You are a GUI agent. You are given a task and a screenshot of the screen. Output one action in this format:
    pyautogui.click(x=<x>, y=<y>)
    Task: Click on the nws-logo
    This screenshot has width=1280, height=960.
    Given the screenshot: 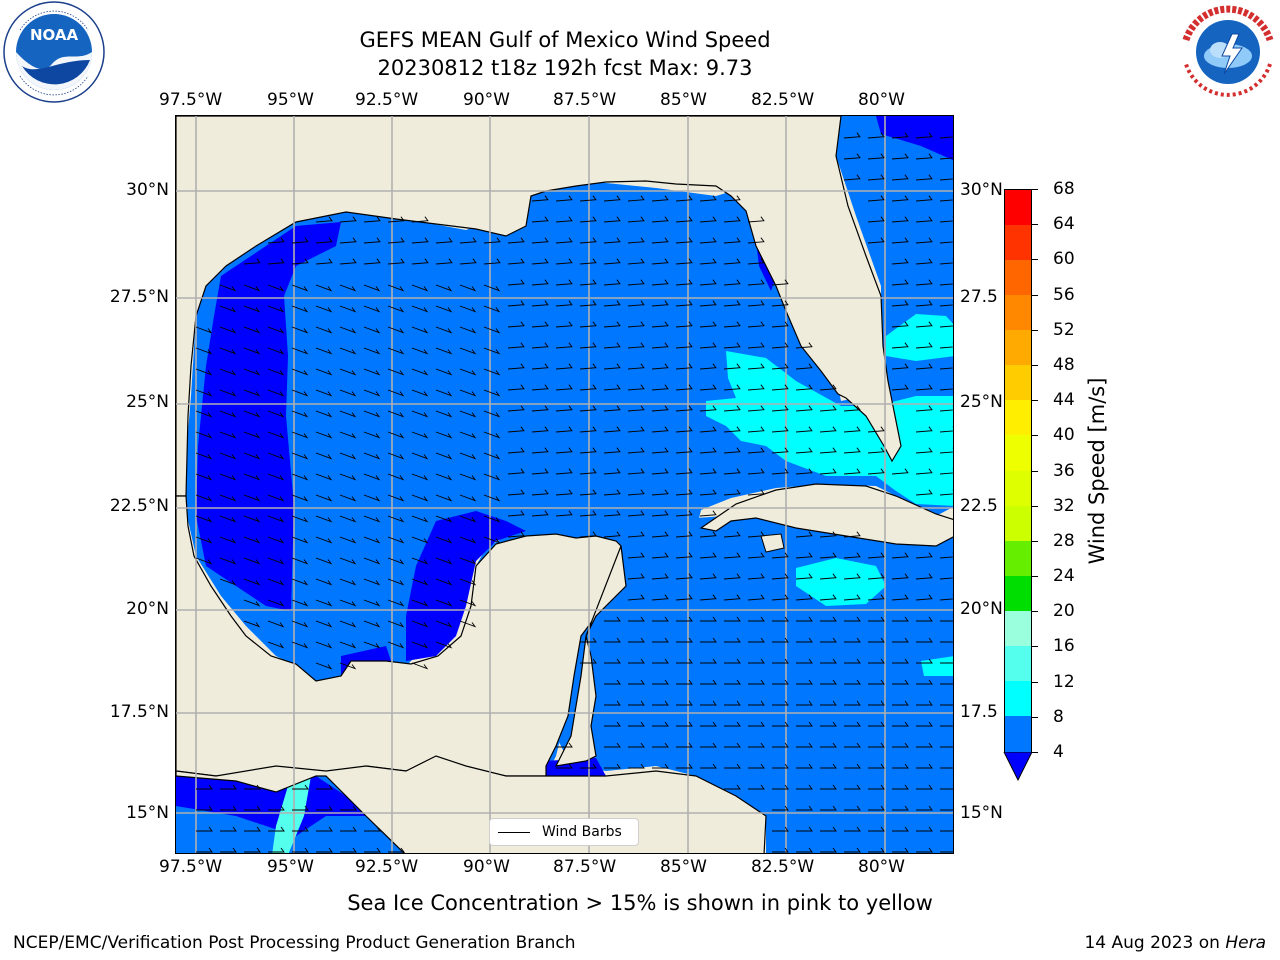 What is the action you would take?
    pyautogui.click(x=1228, y=52)
    